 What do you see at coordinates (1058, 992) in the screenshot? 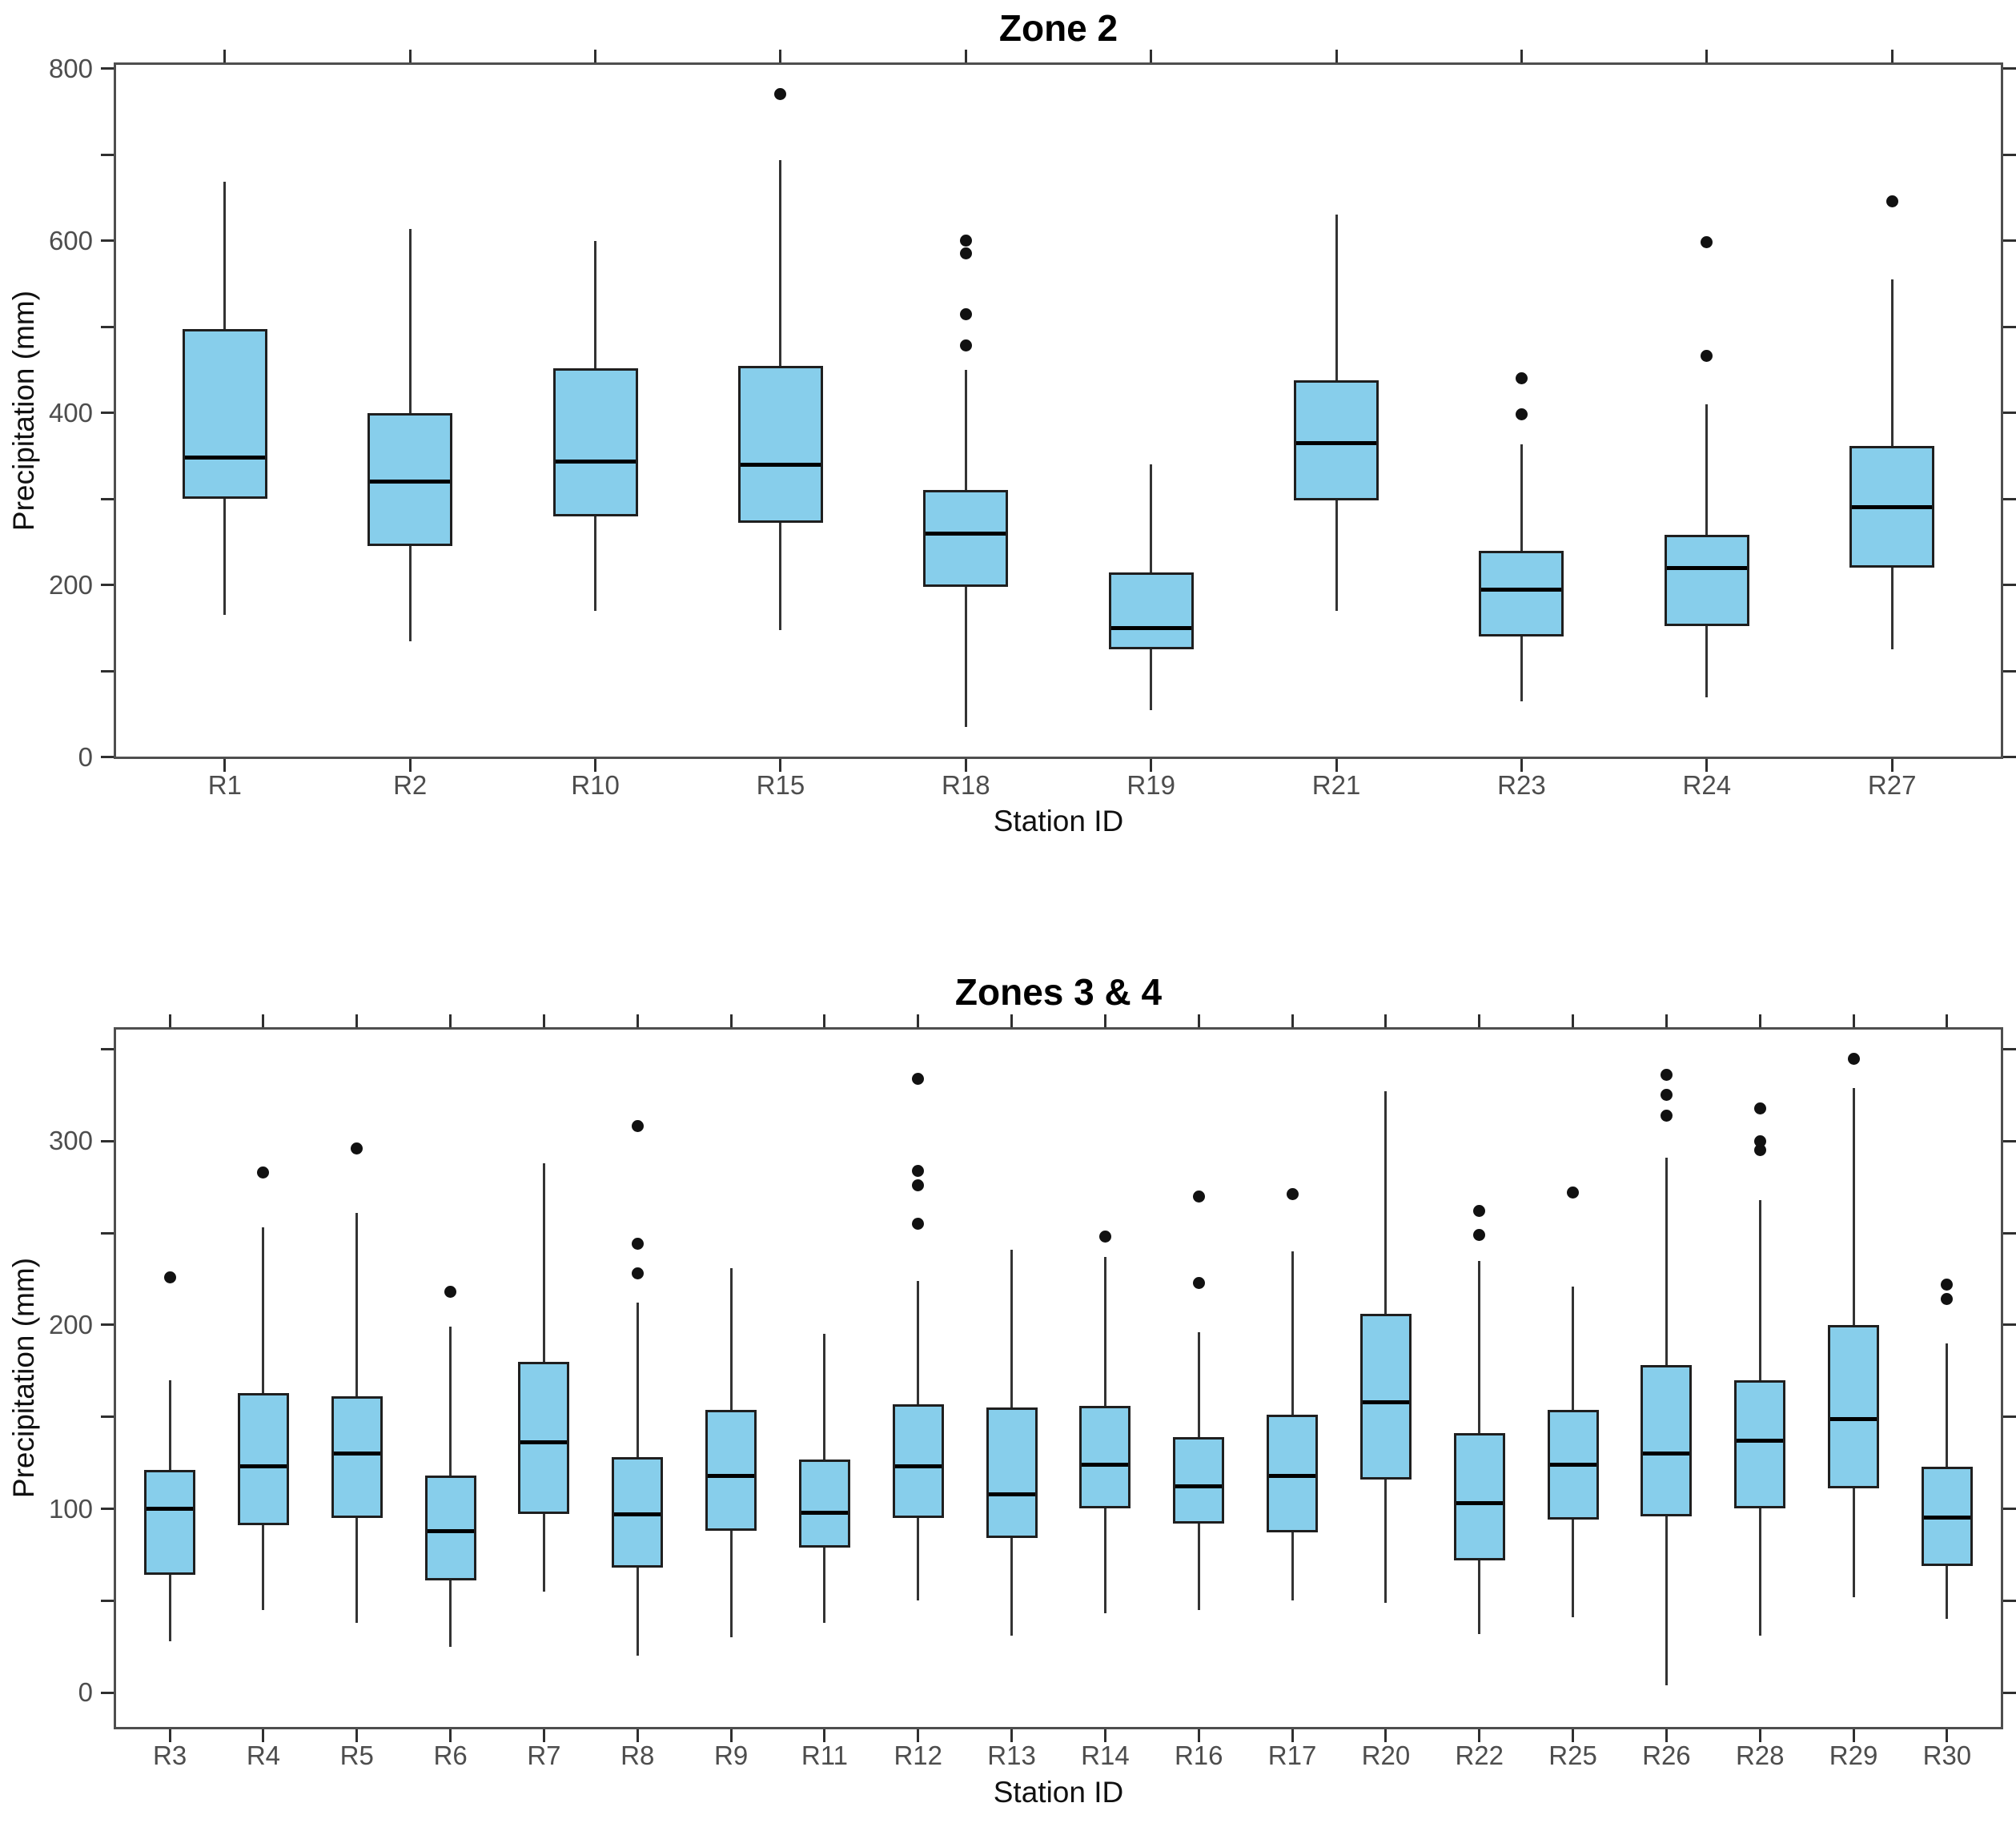
I see `chart-title-zones-3-4: Zones 3 & 4` at bounding box center [1058, 992].